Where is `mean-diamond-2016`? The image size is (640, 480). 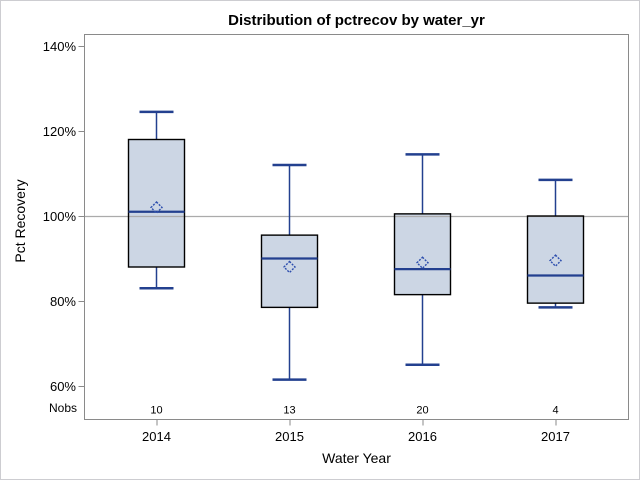
mean-diamond-2016 is located at coordinates (422, 263).